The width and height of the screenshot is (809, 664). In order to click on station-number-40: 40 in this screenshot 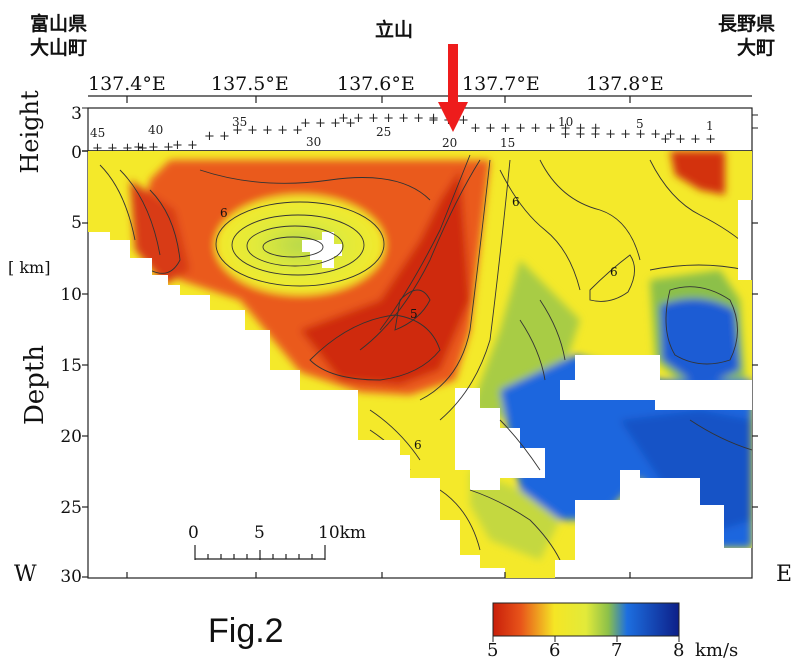, I will do `click(155, 130)`.